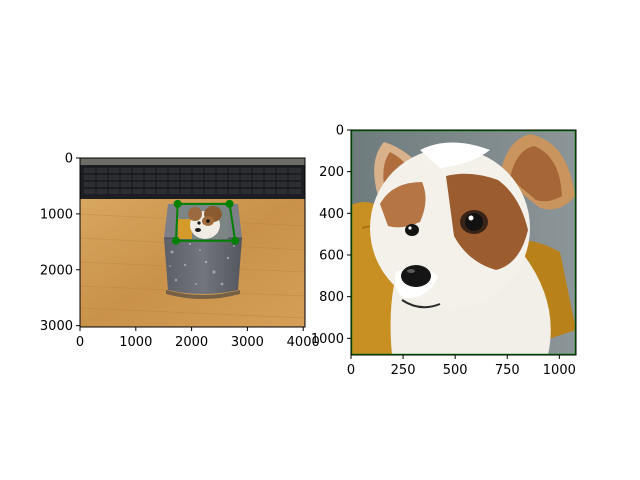  What do you see at coordinates (203, 222) in the screenshot?
I see `small-dog-image` at bounding box center [203, 222].